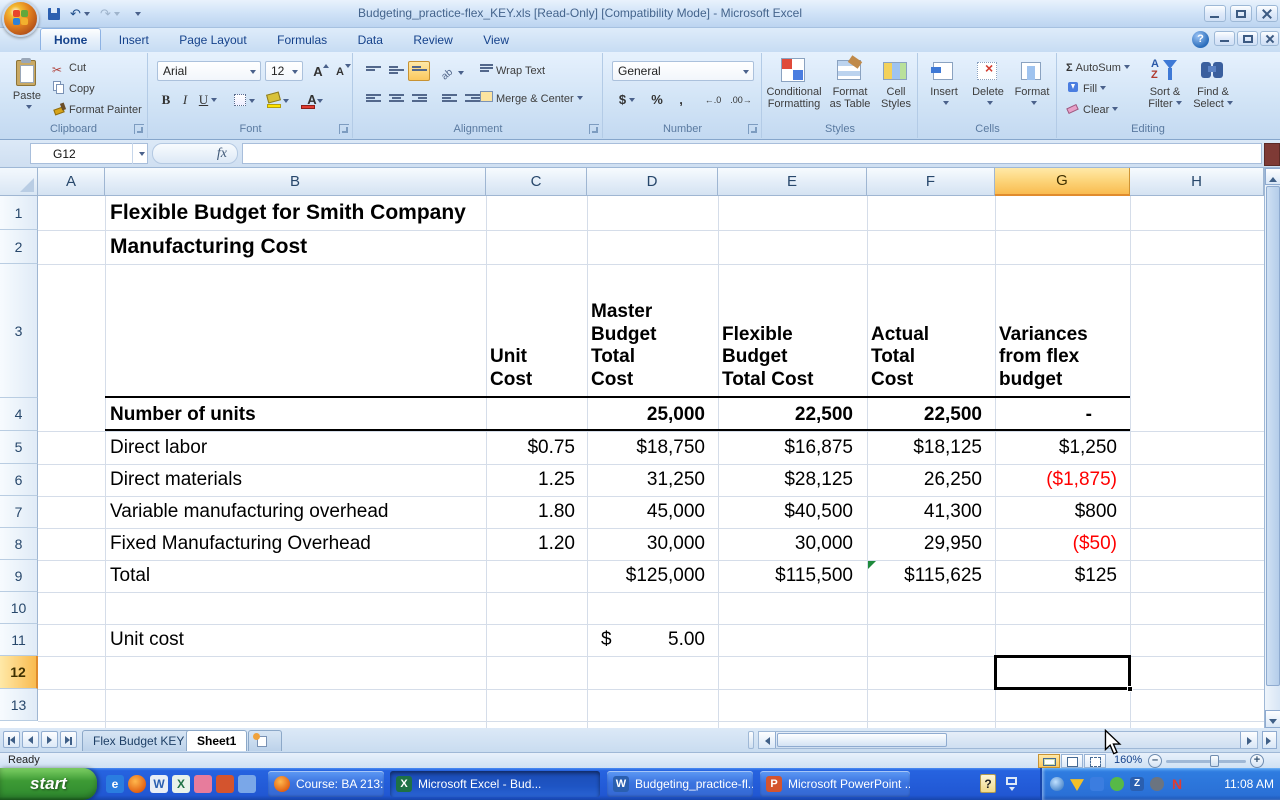  I want to click on cell-B11: Unit cost, so click(147, 639).